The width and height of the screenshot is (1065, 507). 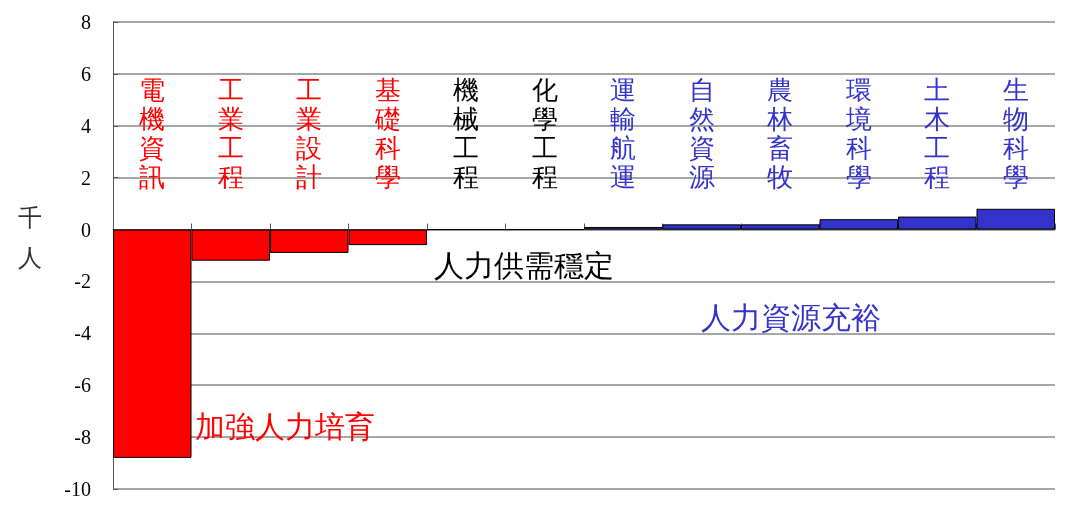 I want to click on x-tick-label: 土木工程, so click(x=937, y=134).